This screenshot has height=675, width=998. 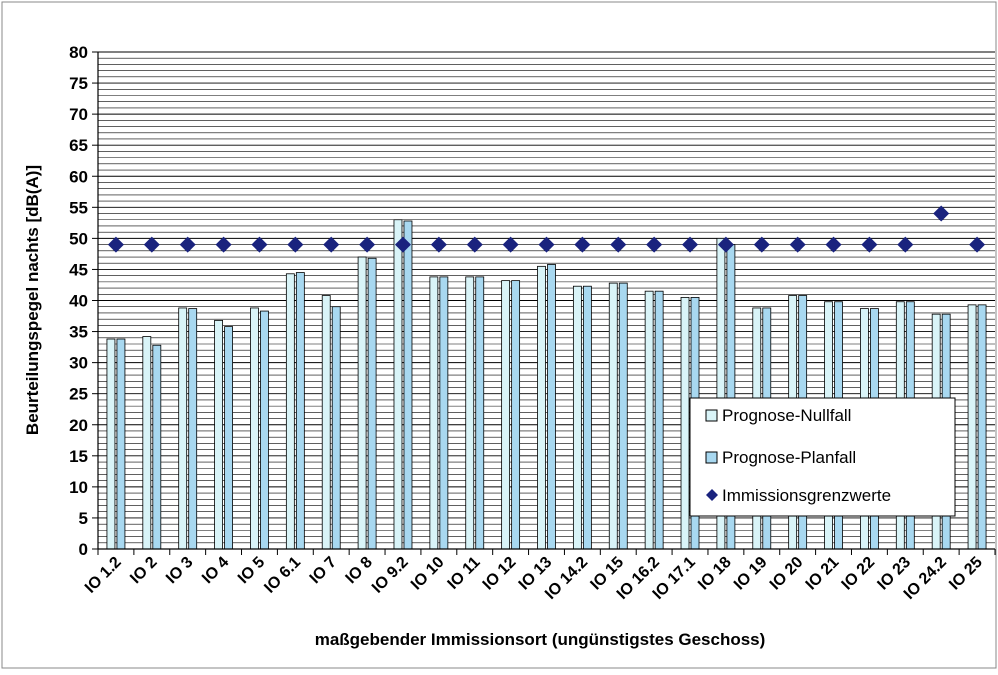 What do you see at coordinates (78, 487) in the screenshot?
I see `y-tick-label: 10` at bounding box center [78, 487].